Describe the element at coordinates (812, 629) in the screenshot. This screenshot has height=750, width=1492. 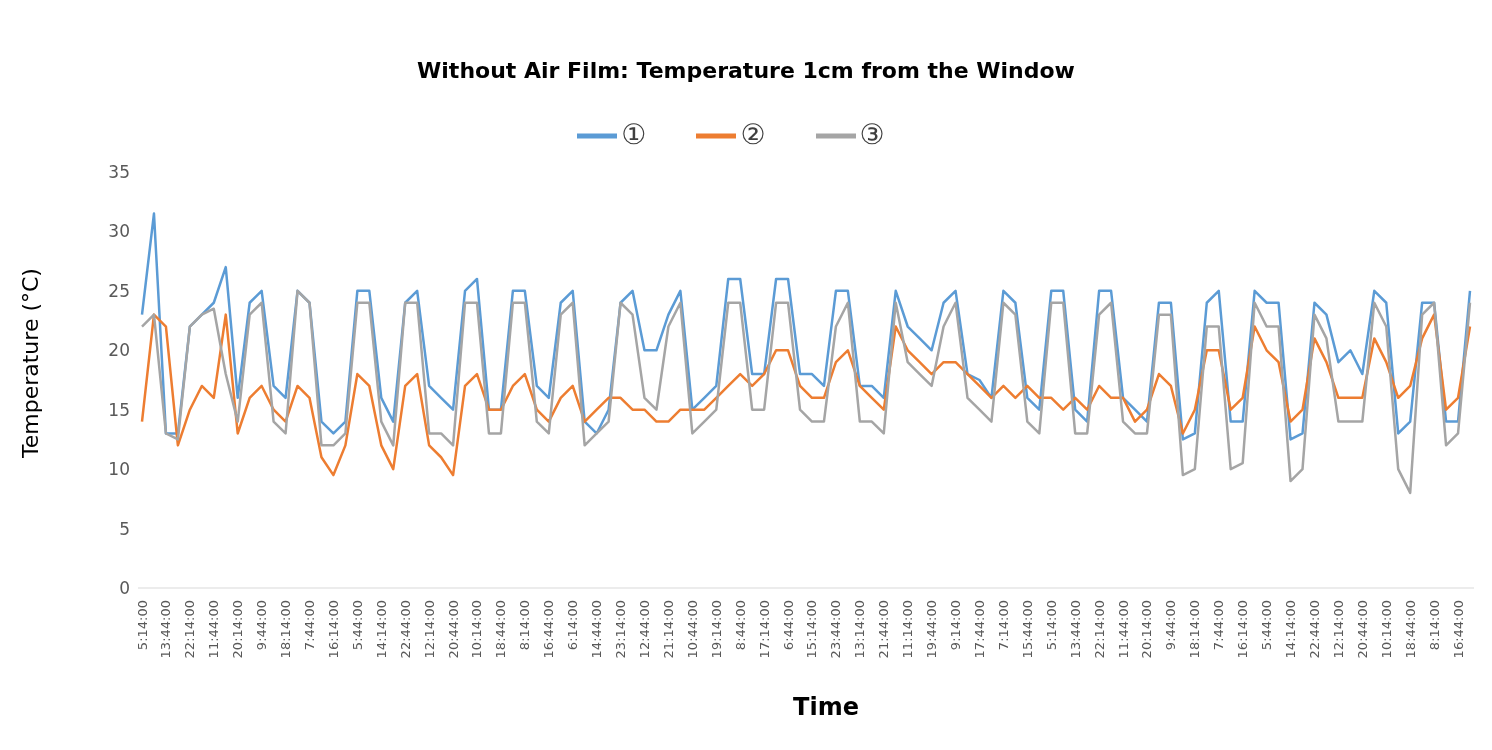
I see `x-tick-label: 15:14:00` at that location.